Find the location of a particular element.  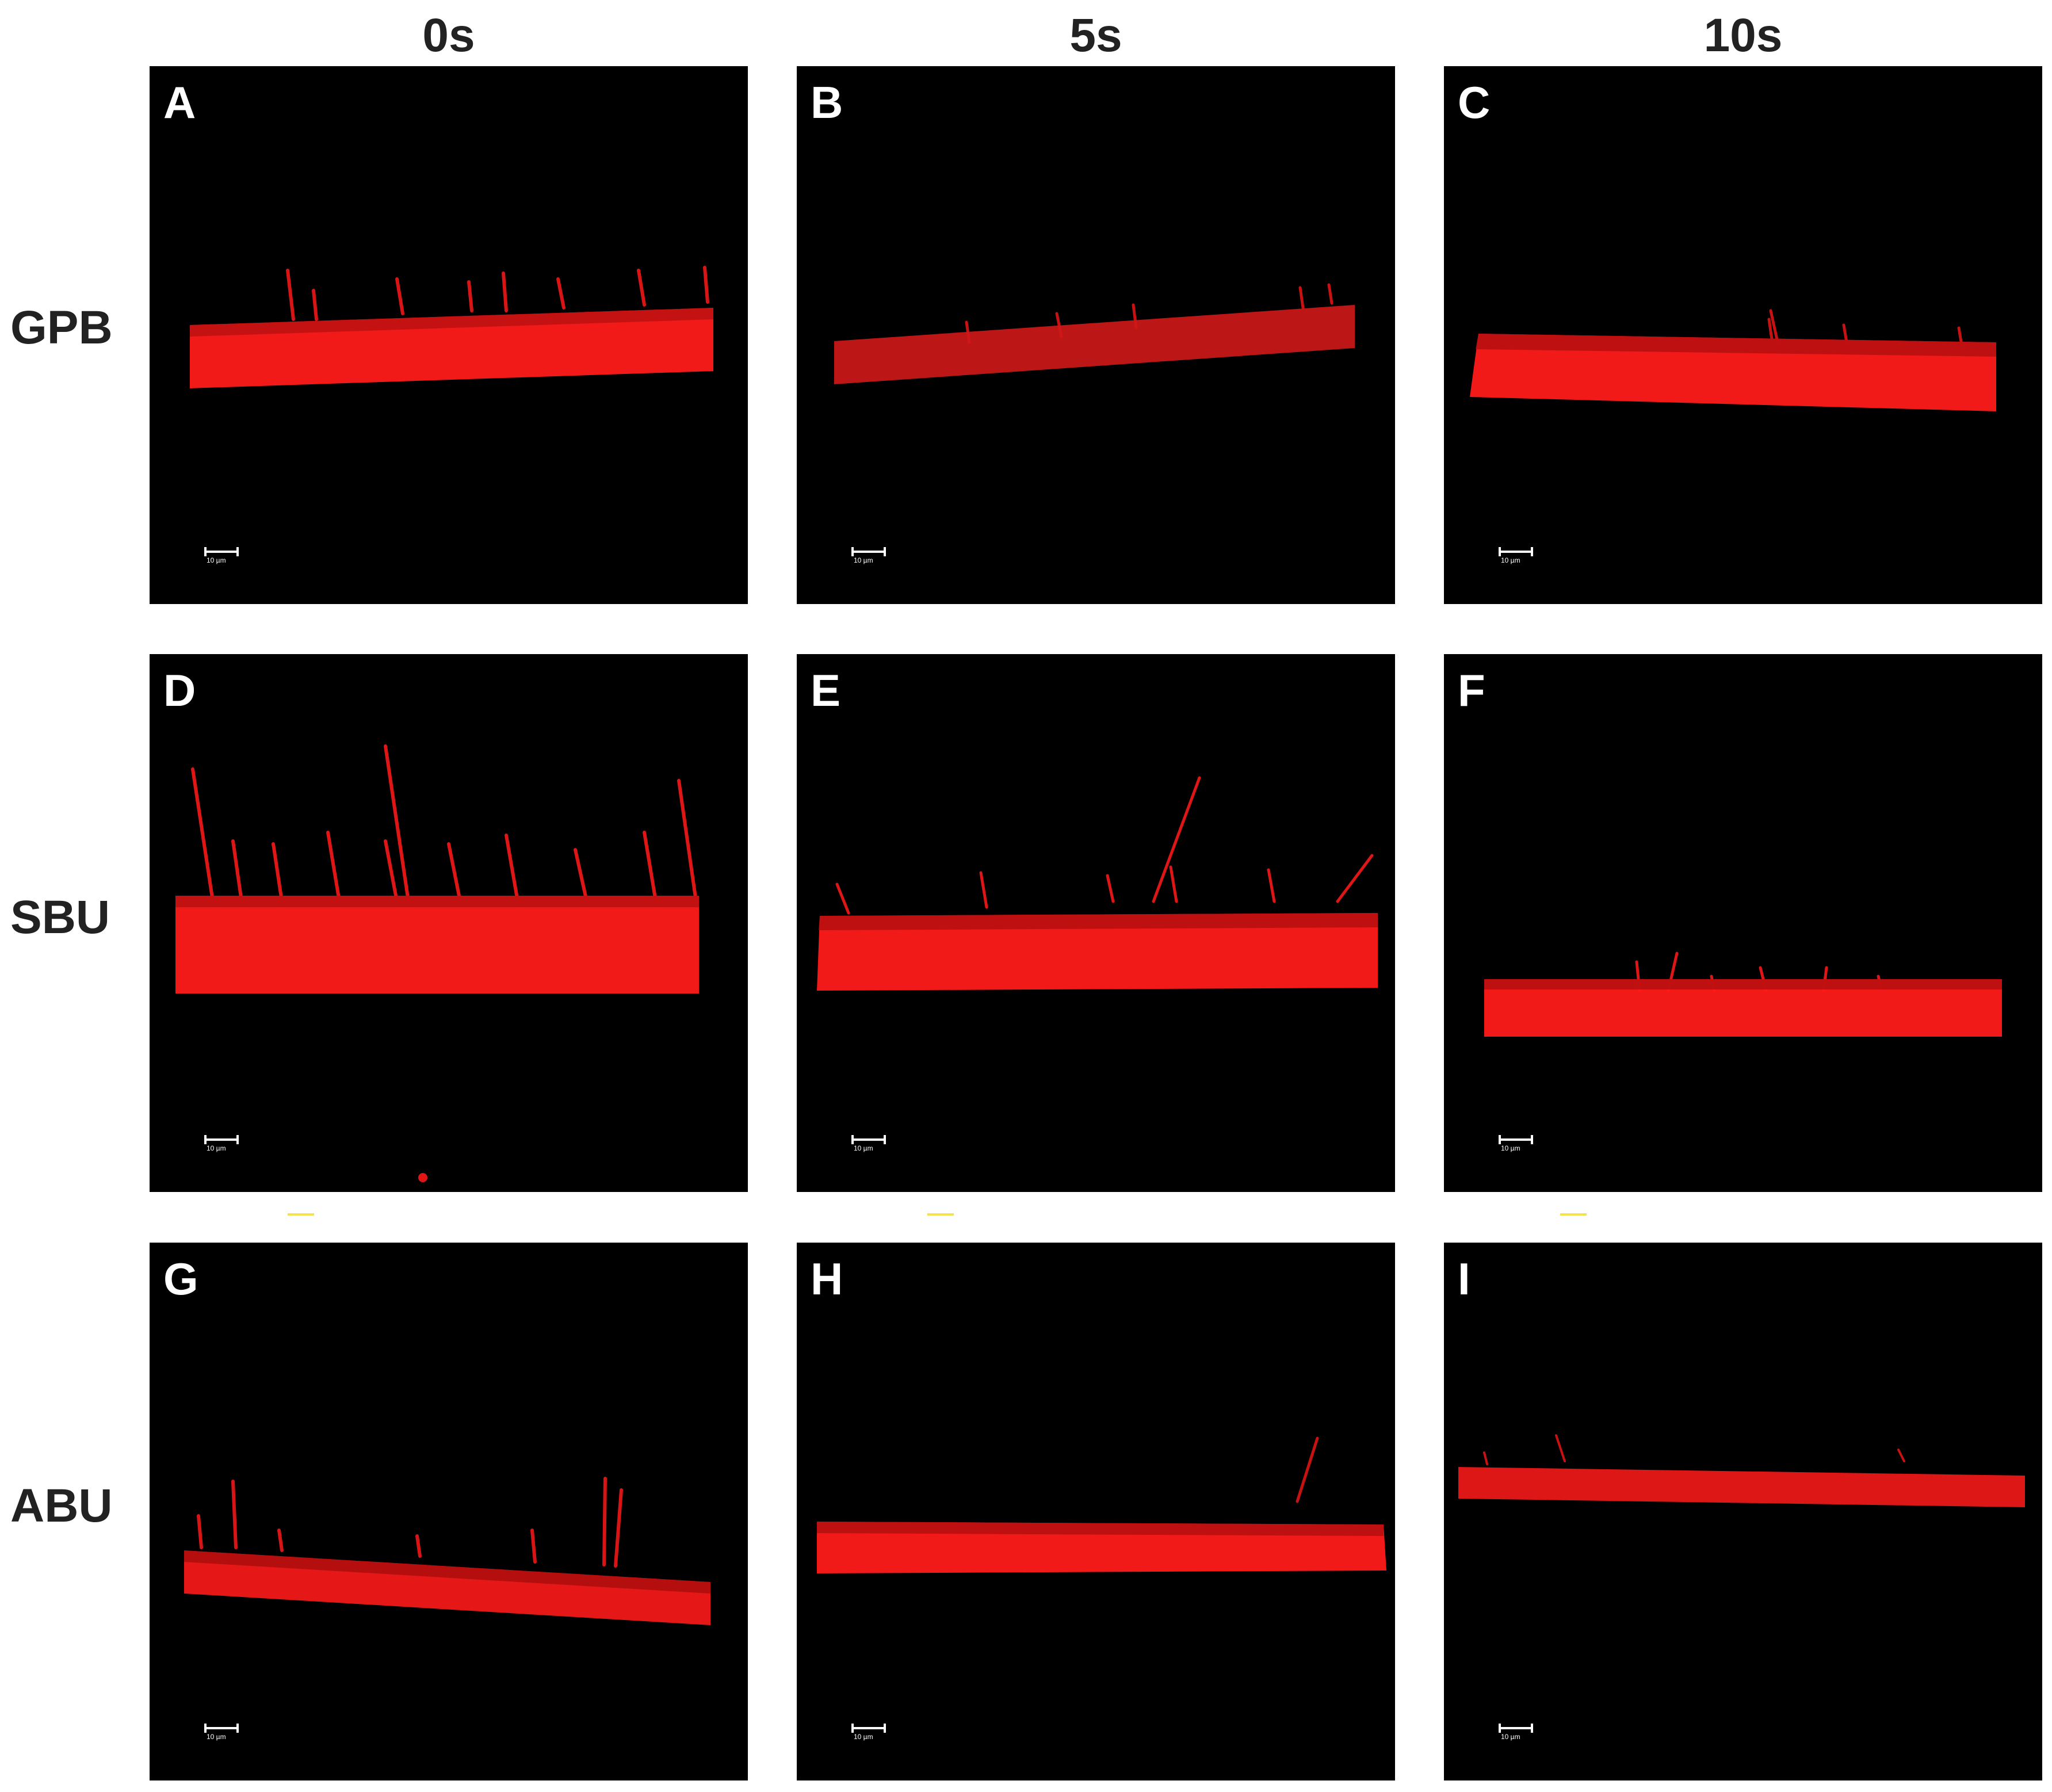

fiber-image-i is located at coordinates (1741, 1471).